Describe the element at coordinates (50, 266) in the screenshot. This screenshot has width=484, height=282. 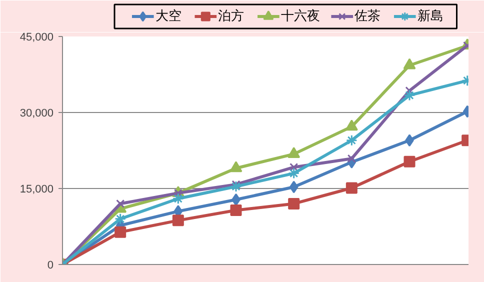
I see `y-tick-label: 0` at that location.